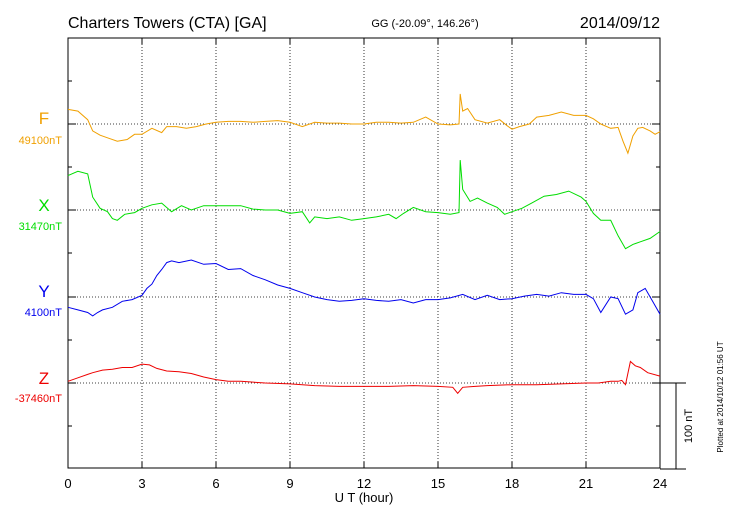 This screenshot has height=525, width=730. What do you see at coordinates (44, 313) in the screenshot?
I see `series-baseline-y: 4100nT` at bounding box center [44, 313].